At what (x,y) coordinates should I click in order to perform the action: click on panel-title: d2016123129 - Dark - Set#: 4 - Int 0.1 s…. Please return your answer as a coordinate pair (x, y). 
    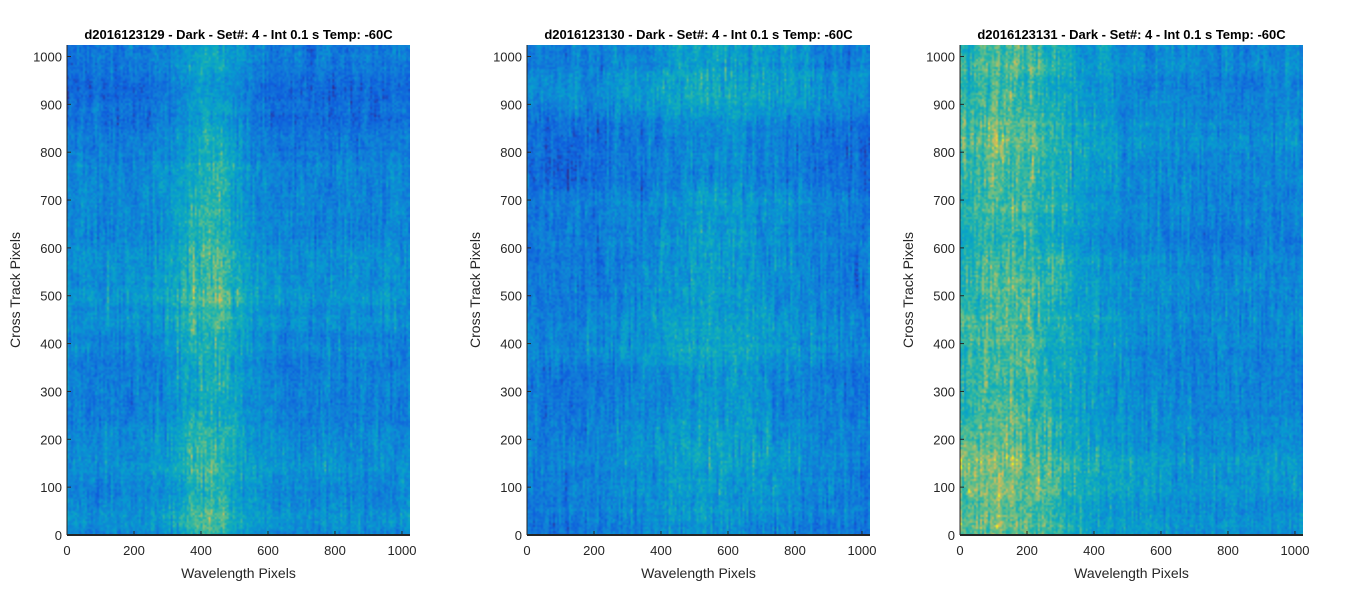
    Looking at the image, I should click on (238, 34).